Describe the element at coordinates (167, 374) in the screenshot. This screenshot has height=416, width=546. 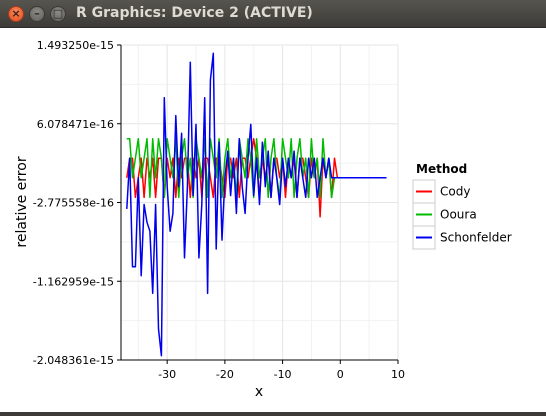
I see `x-tick-label: -30` at that location.